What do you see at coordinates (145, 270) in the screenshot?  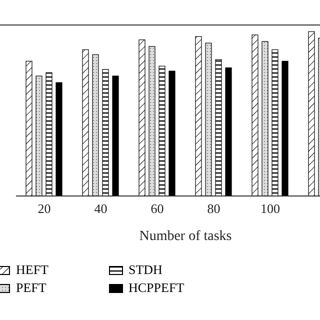 I see `legend-label: STDH` at bounding box center [145, 270].